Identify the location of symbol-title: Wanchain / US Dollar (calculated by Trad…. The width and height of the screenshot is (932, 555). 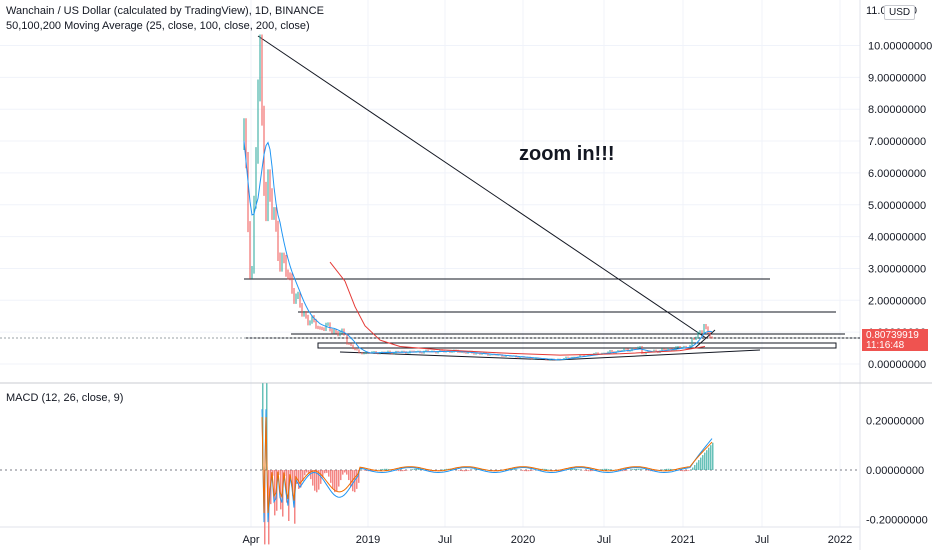
(165, 11).